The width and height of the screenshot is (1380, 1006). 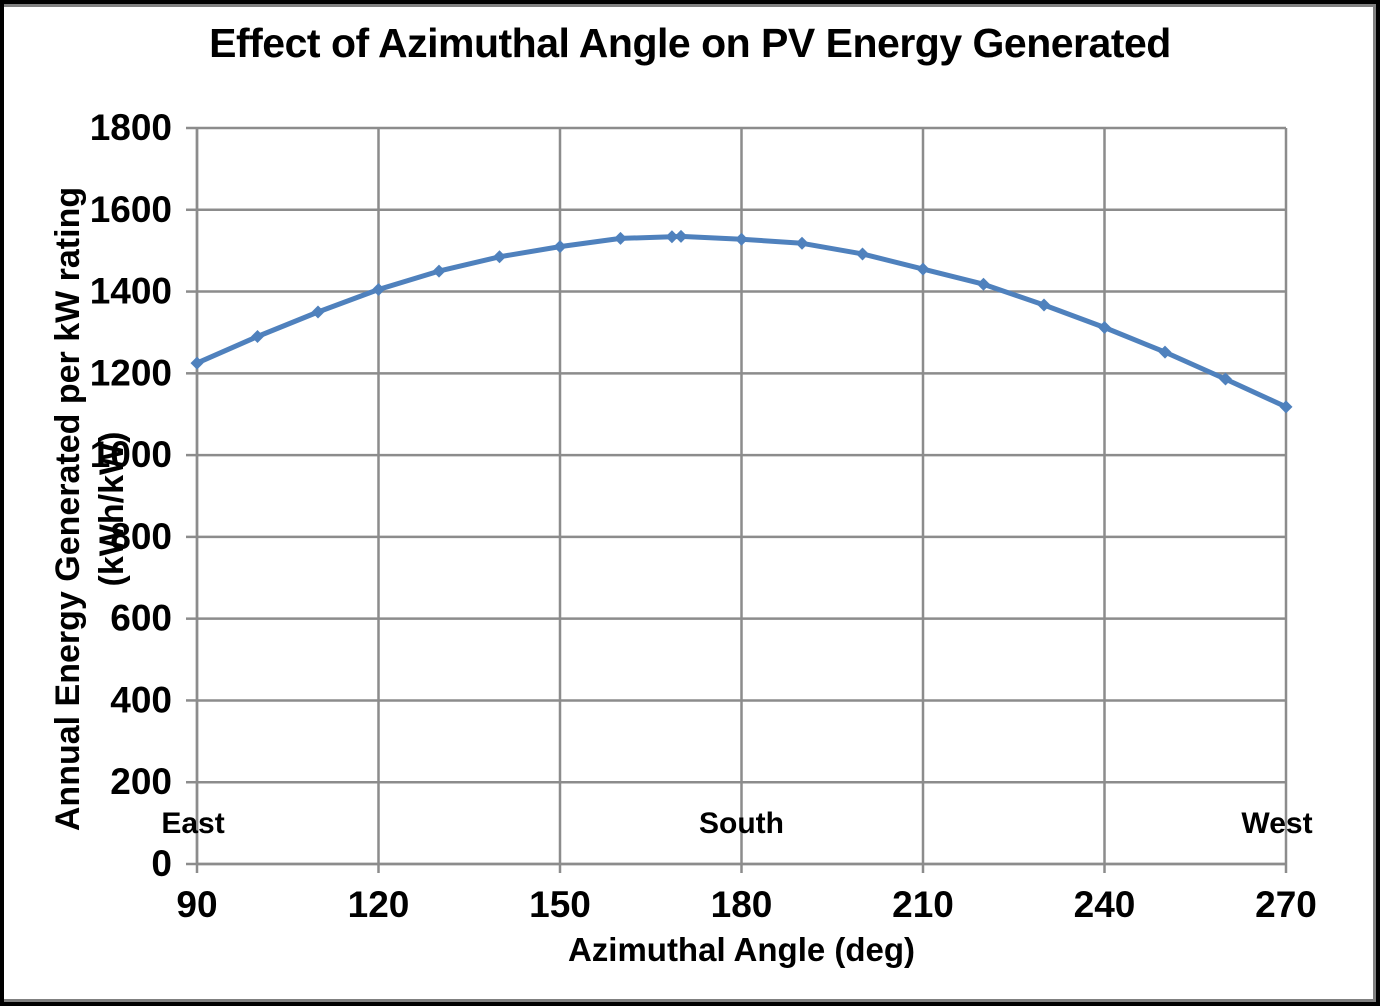 What do you see at coordinates (131, 291) in the screenshot?
I see `y-tick-label: 1400` at bounding box center [131, 291].